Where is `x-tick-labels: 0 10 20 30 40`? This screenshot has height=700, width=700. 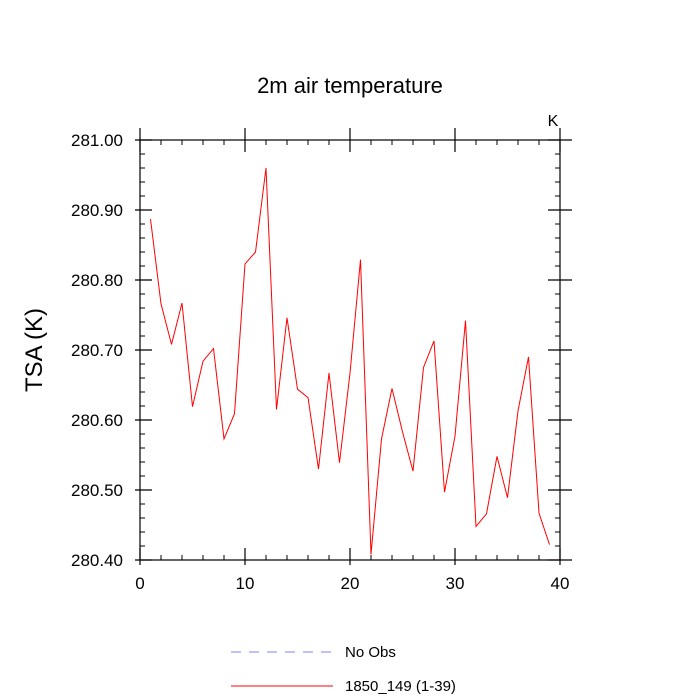
x-tick-labels: 0 10 20 30 40 is located at coordinates (352, 583).